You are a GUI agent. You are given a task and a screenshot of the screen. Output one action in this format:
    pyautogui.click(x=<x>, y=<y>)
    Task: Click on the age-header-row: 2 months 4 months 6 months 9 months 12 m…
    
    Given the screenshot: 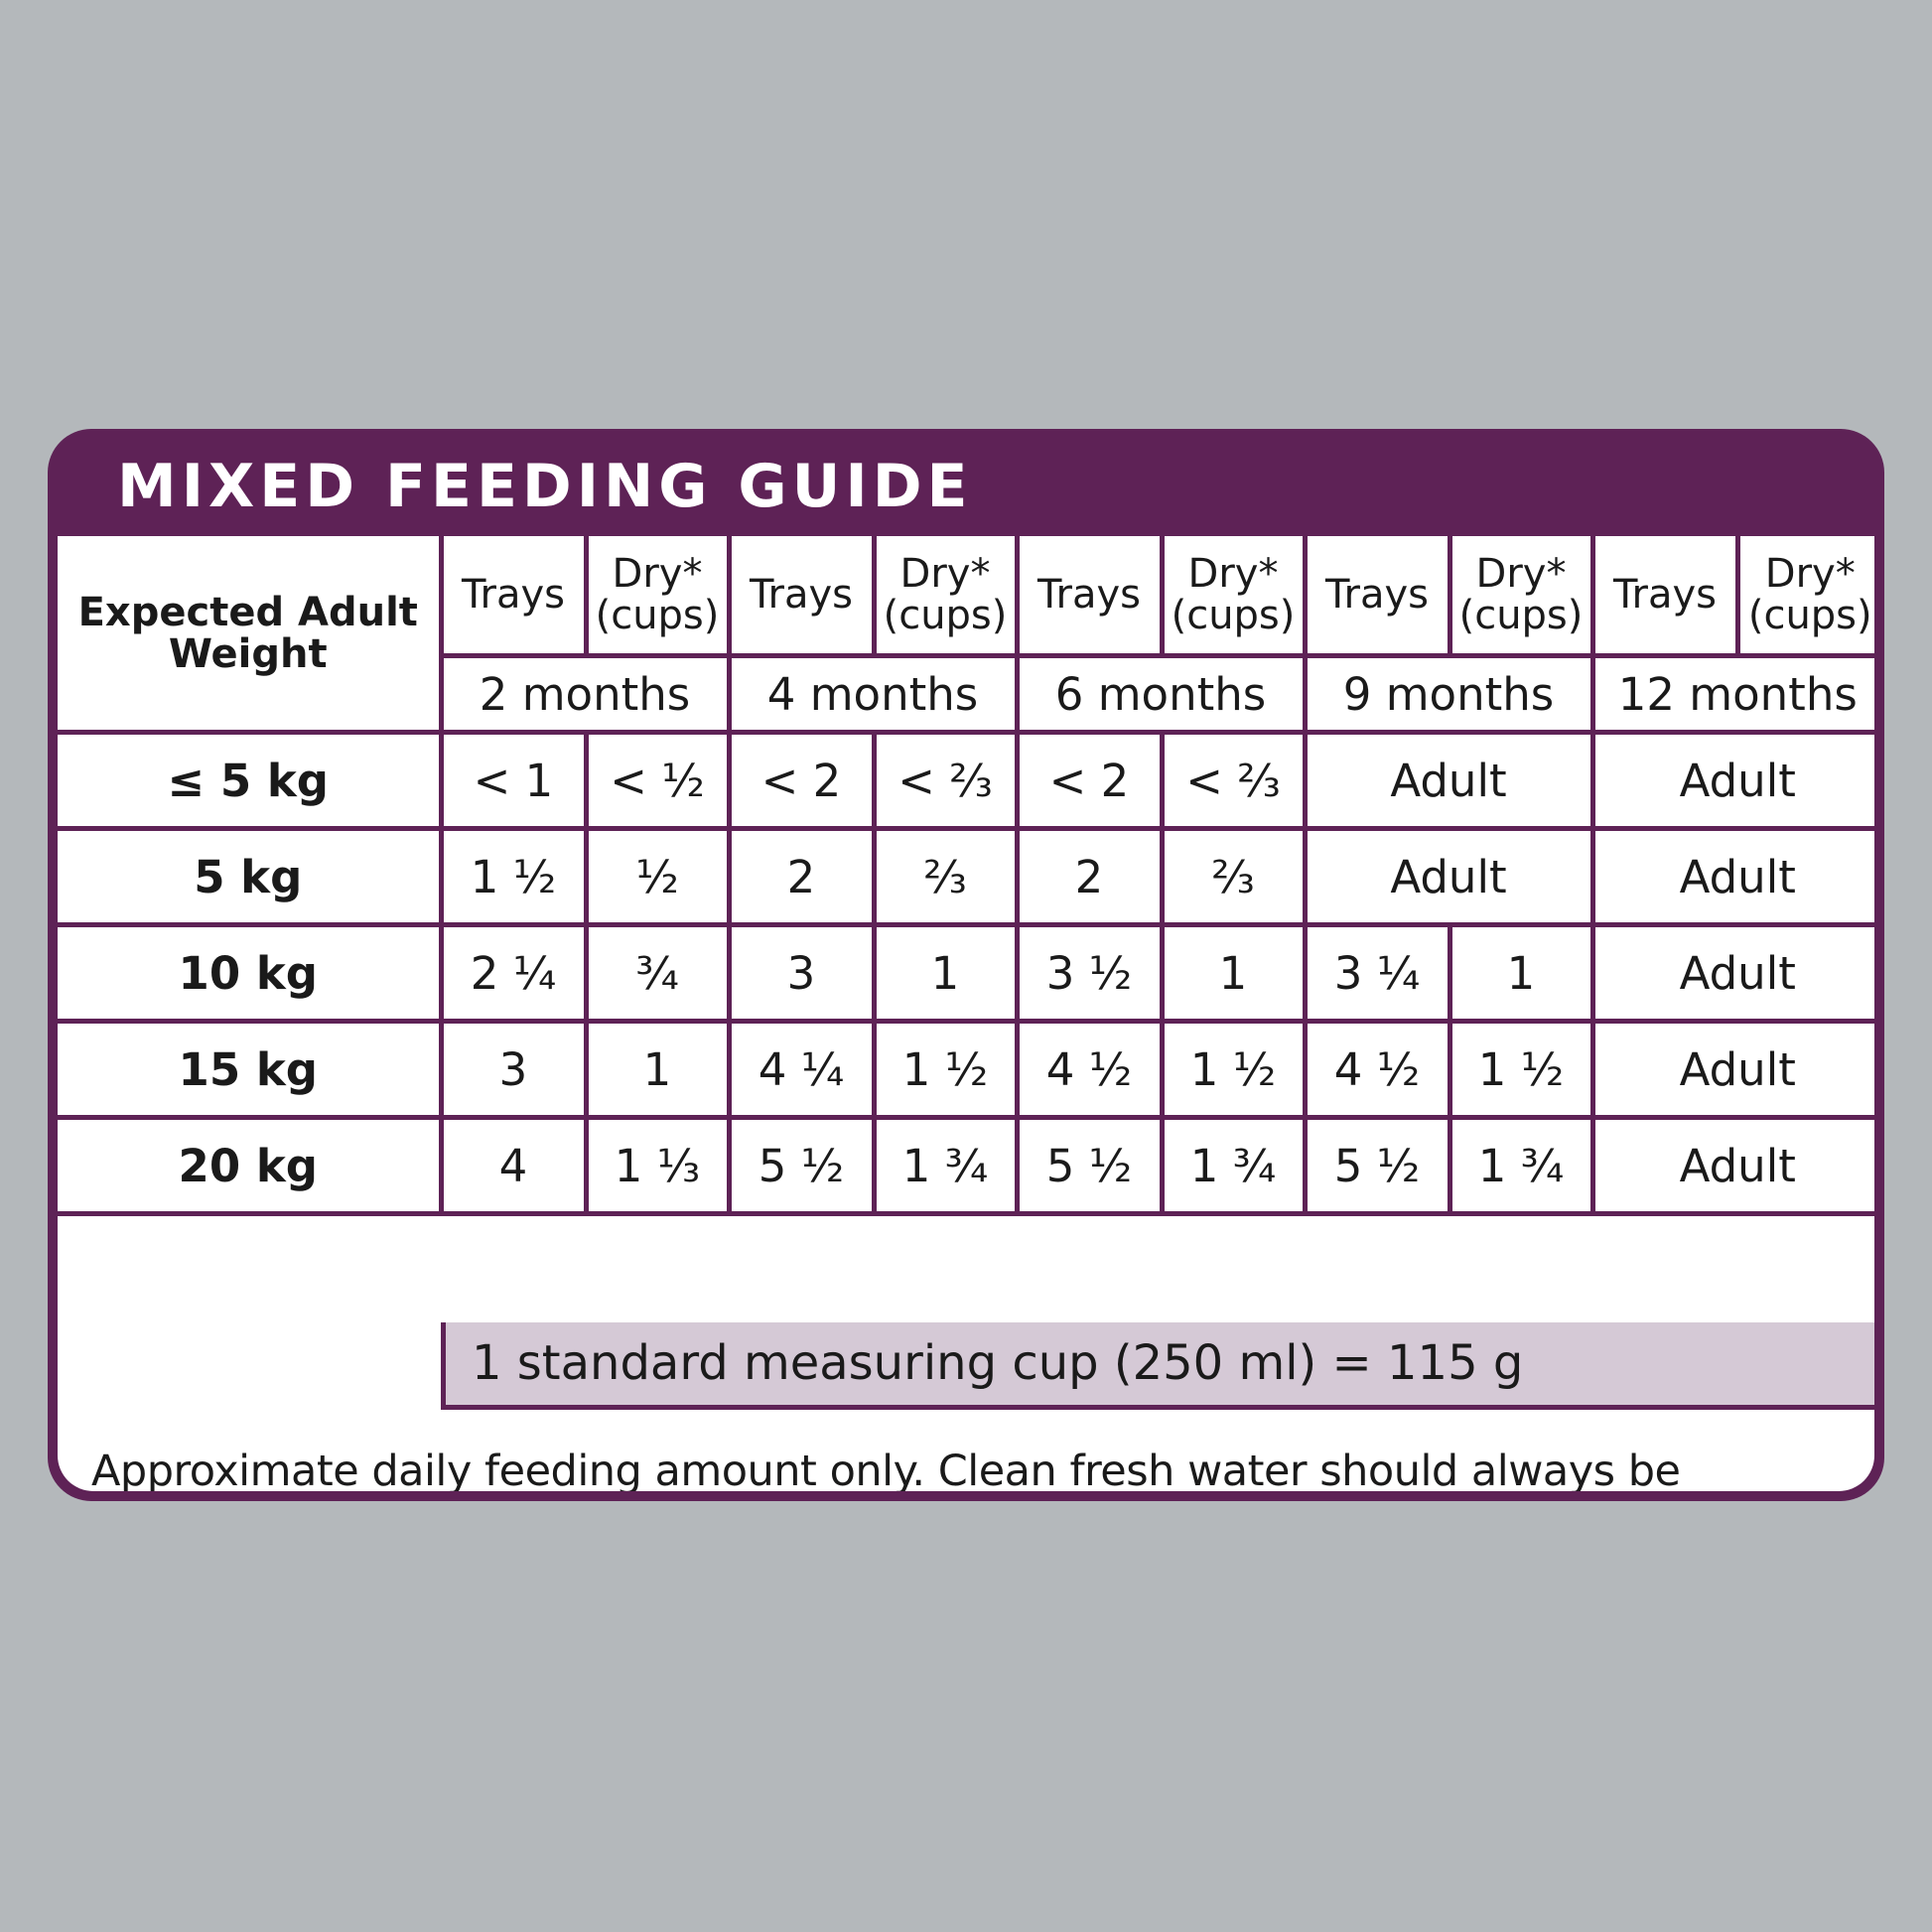 What is the action you would take?
    pyautogui.click(x=966, y=694)
    